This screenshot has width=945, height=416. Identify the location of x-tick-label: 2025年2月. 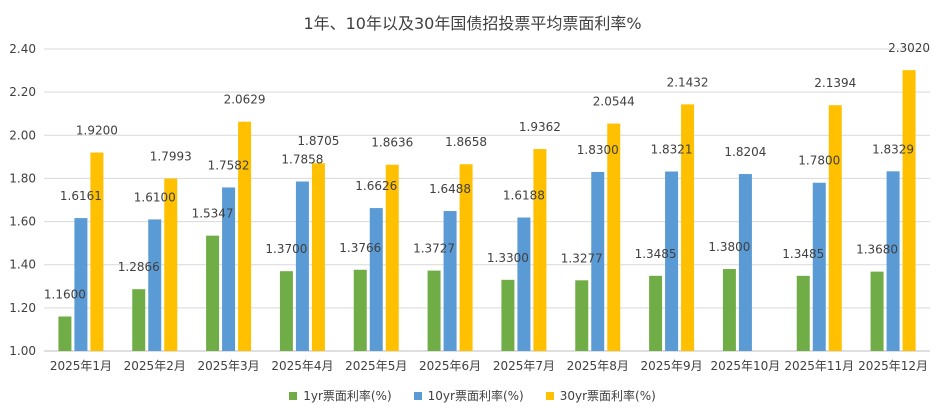
(155, 366).